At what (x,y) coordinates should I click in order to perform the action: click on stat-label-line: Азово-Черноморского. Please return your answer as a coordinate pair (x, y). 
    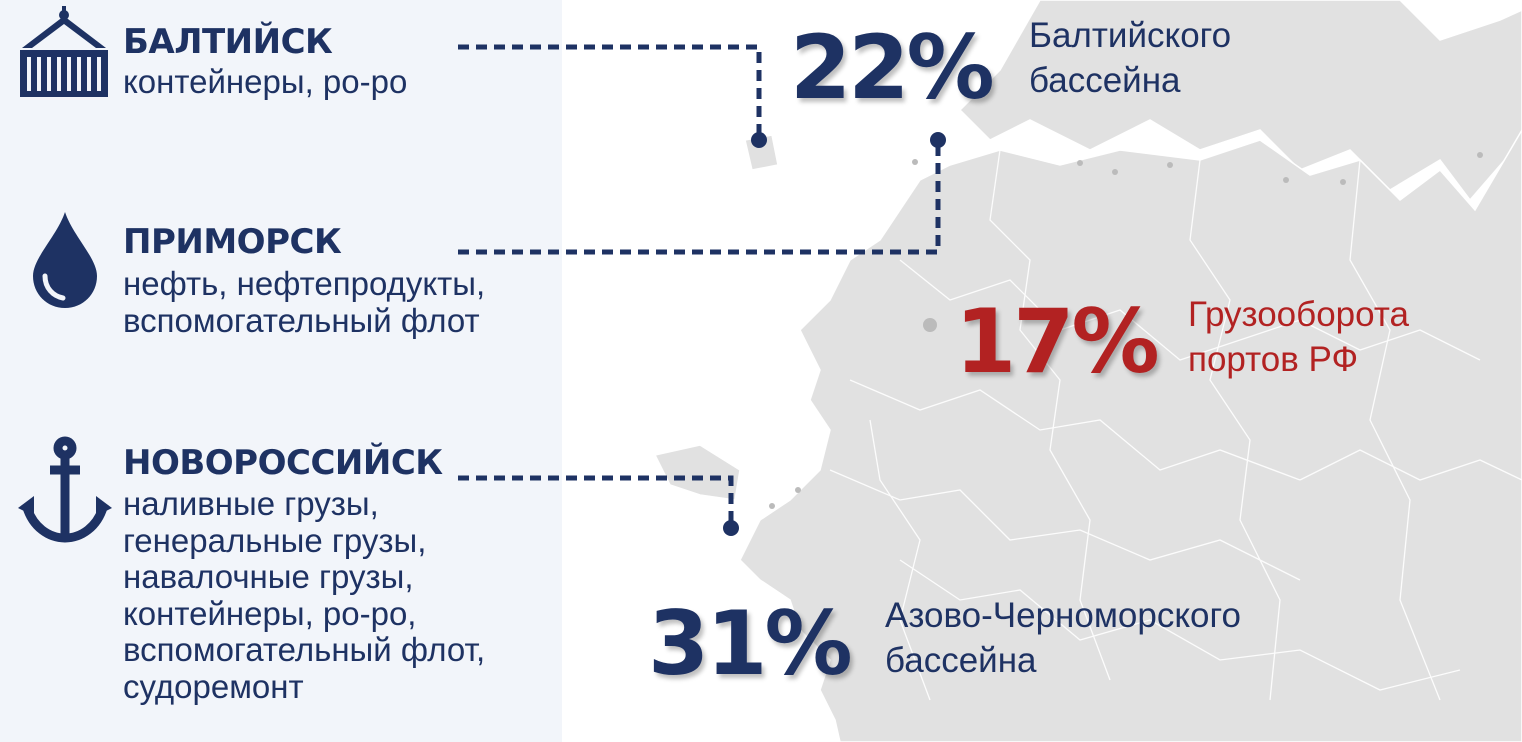
    Looking at the image, I should click on (1063, 615).